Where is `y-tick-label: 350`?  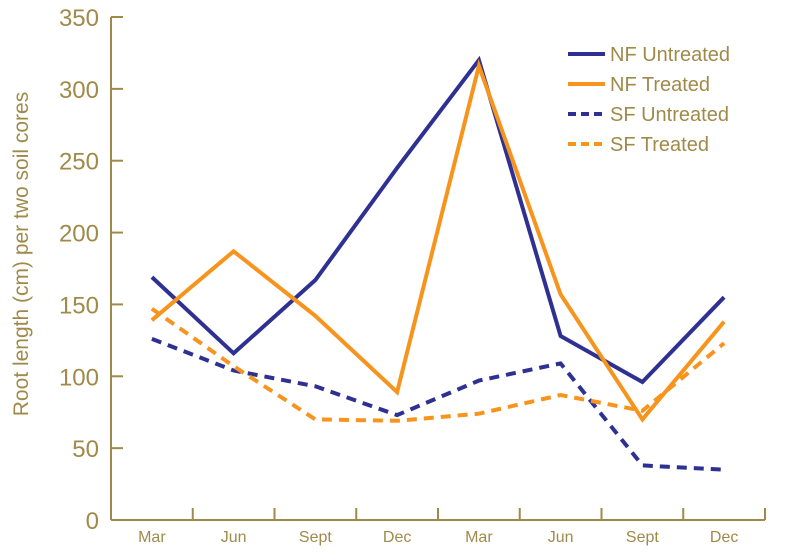 y-tick-label: 350 is located at coordinates (79, 18).